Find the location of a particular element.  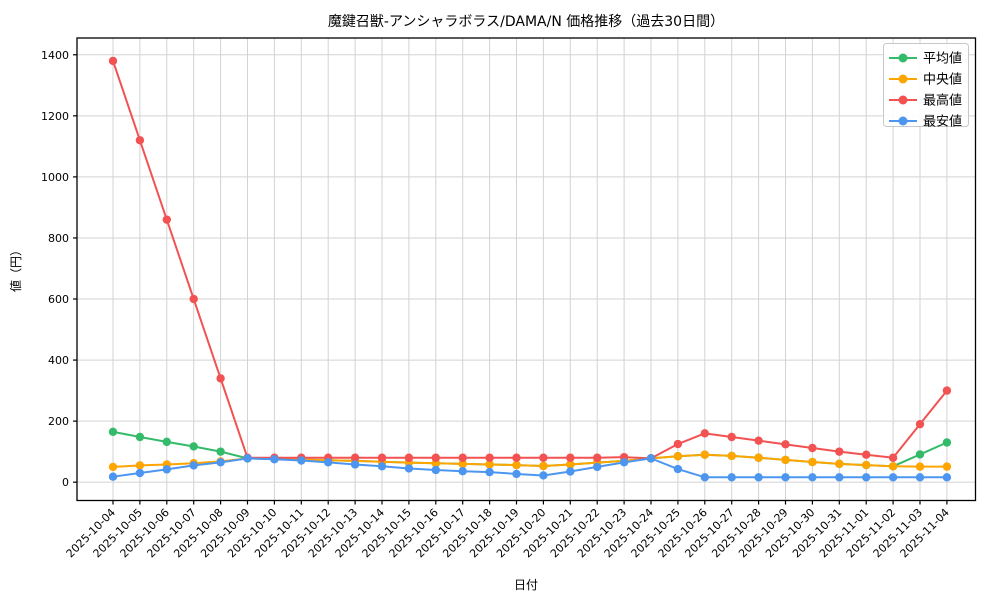

legend-label: 中央値 is located at coordinates (942, 80).